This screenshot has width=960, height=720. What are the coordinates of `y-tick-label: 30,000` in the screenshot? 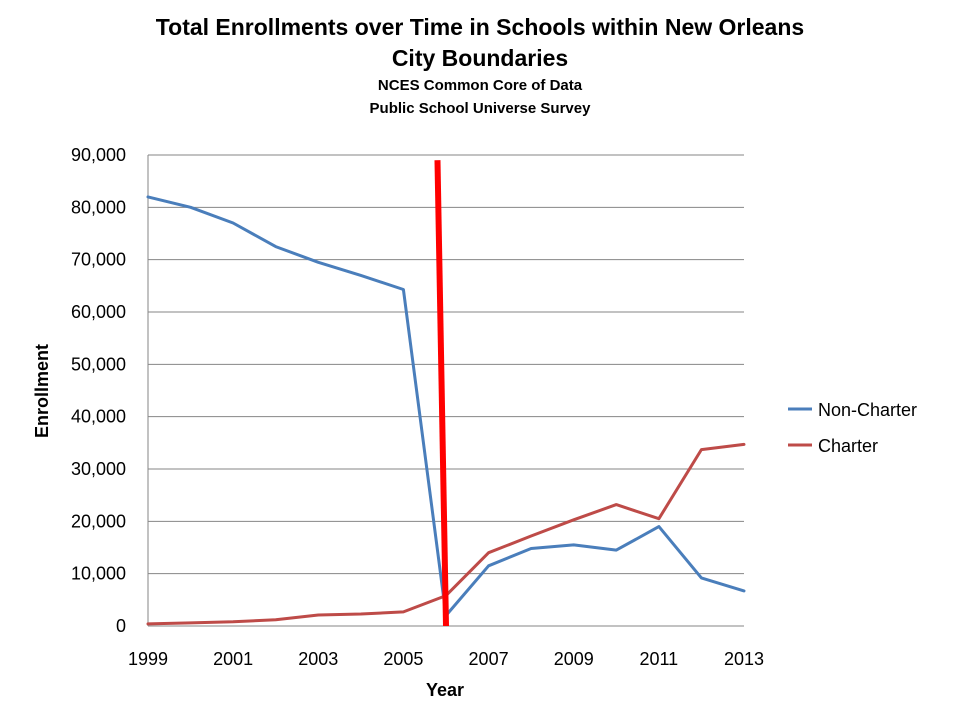 It's located at (98, 469).